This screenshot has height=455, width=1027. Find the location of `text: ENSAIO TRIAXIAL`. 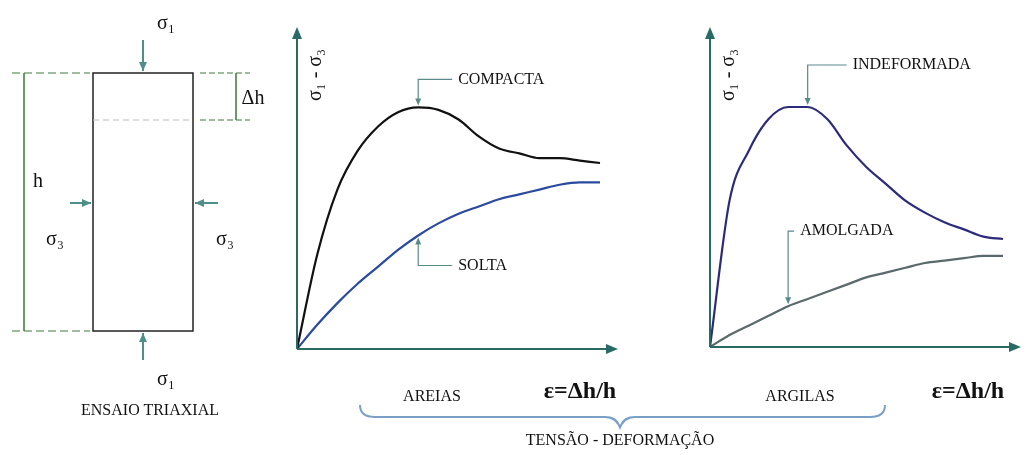

text: ENSAIO TRIAXIAL is located at coordinates (150, 410).